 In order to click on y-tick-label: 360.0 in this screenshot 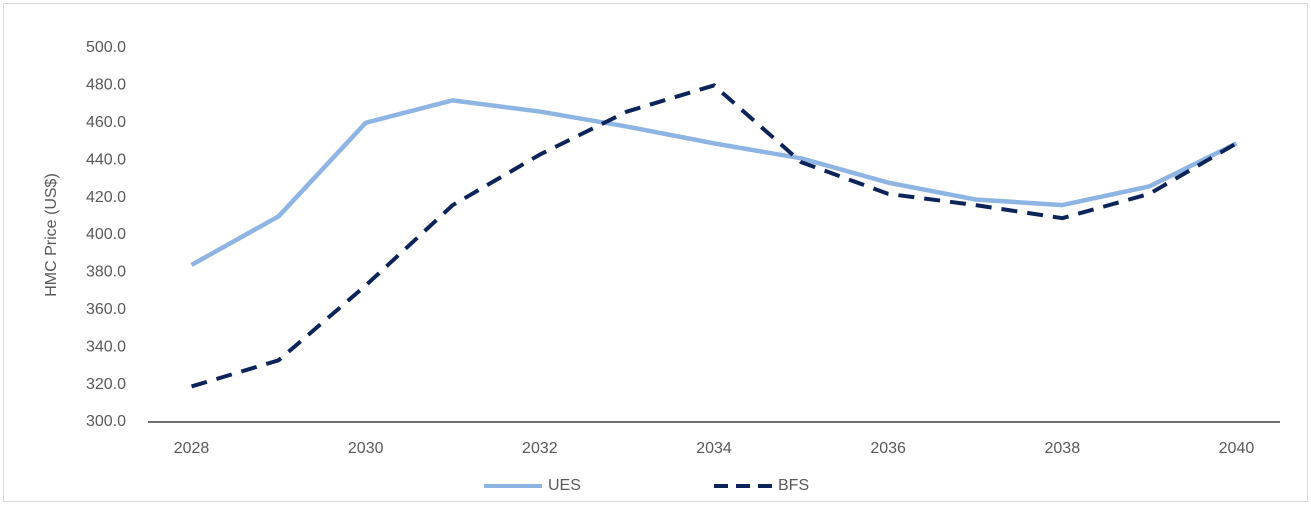, I will do `click(106, 309)`.